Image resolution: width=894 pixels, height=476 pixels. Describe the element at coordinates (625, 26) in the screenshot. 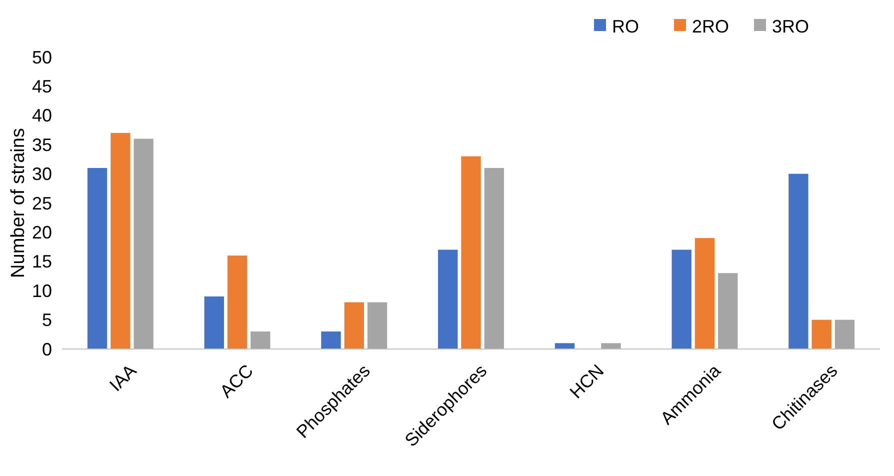

I see `legend-label: RO` at that location.